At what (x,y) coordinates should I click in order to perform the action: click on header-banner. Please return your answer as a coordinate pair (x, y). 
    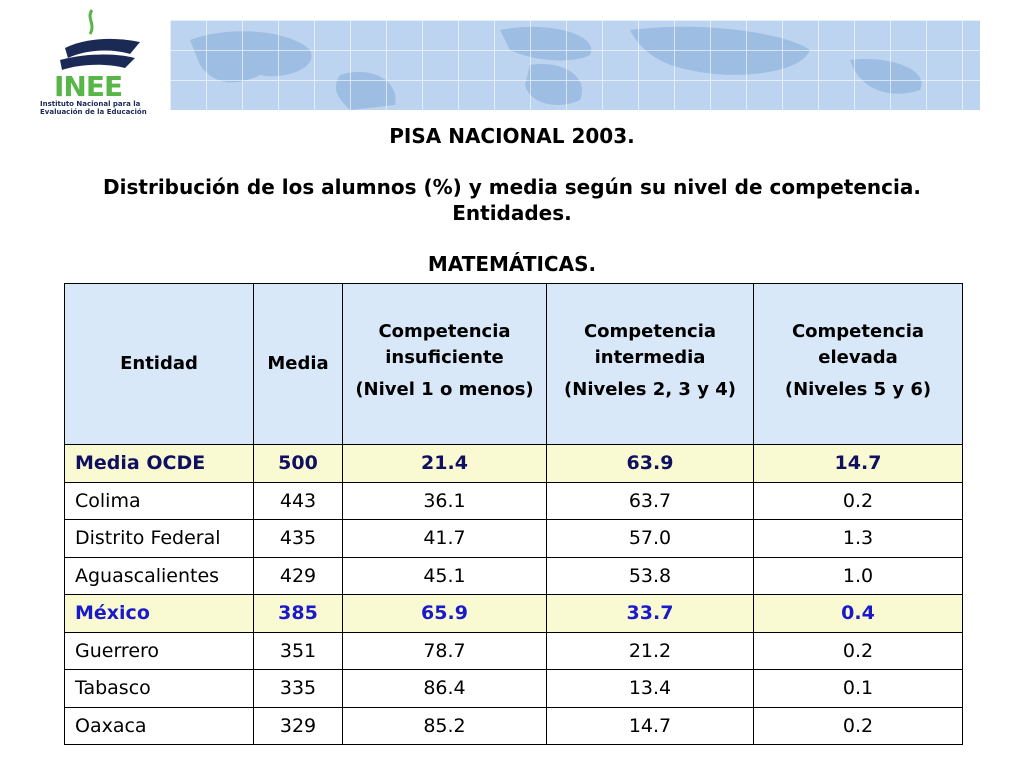
    Looking at the image, I should click on (575, 65).